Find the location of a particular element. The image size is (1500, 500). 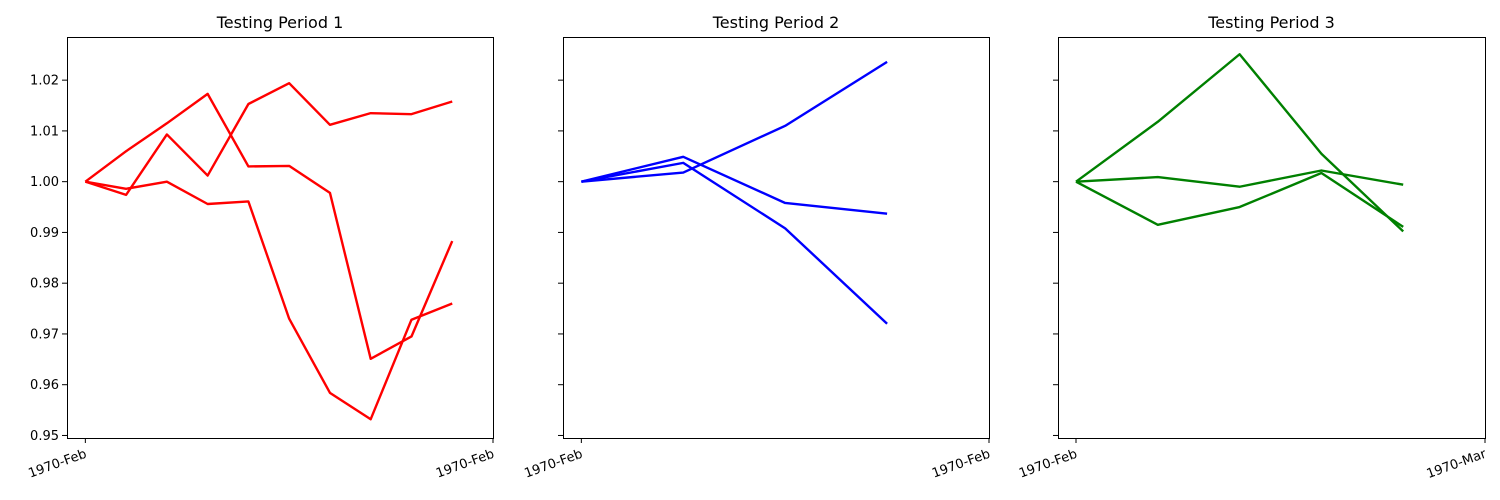

y-tick-label: 0.95 is located at coordinates (44, 436).